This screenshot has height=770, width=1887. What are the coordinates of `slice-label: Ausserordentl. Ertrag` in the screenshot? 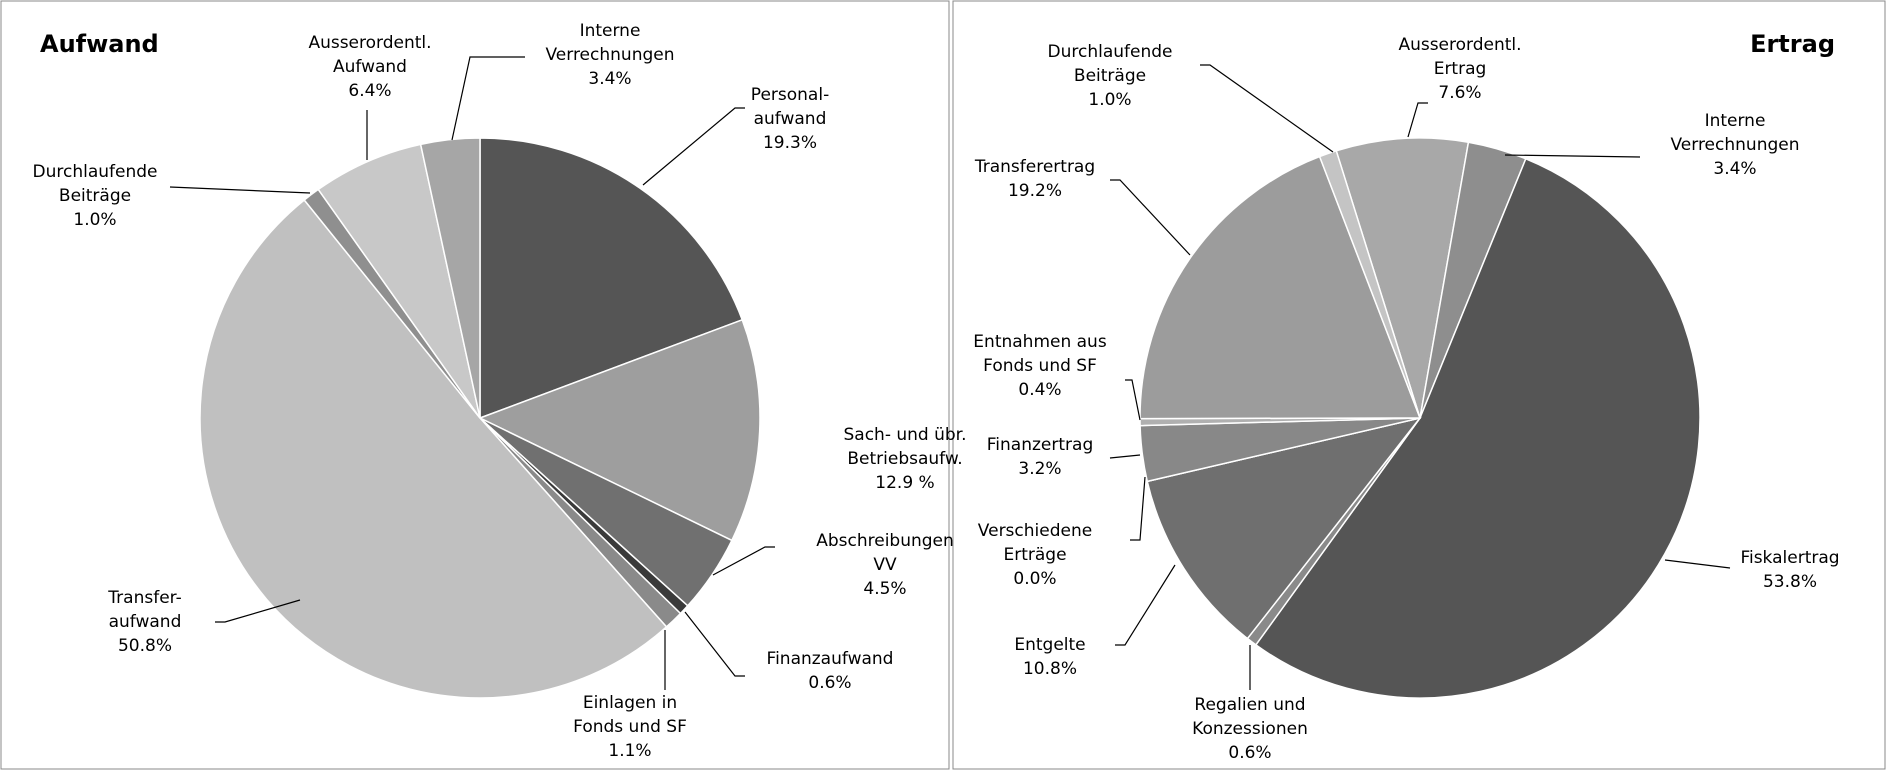 It's located at (1459, 57).